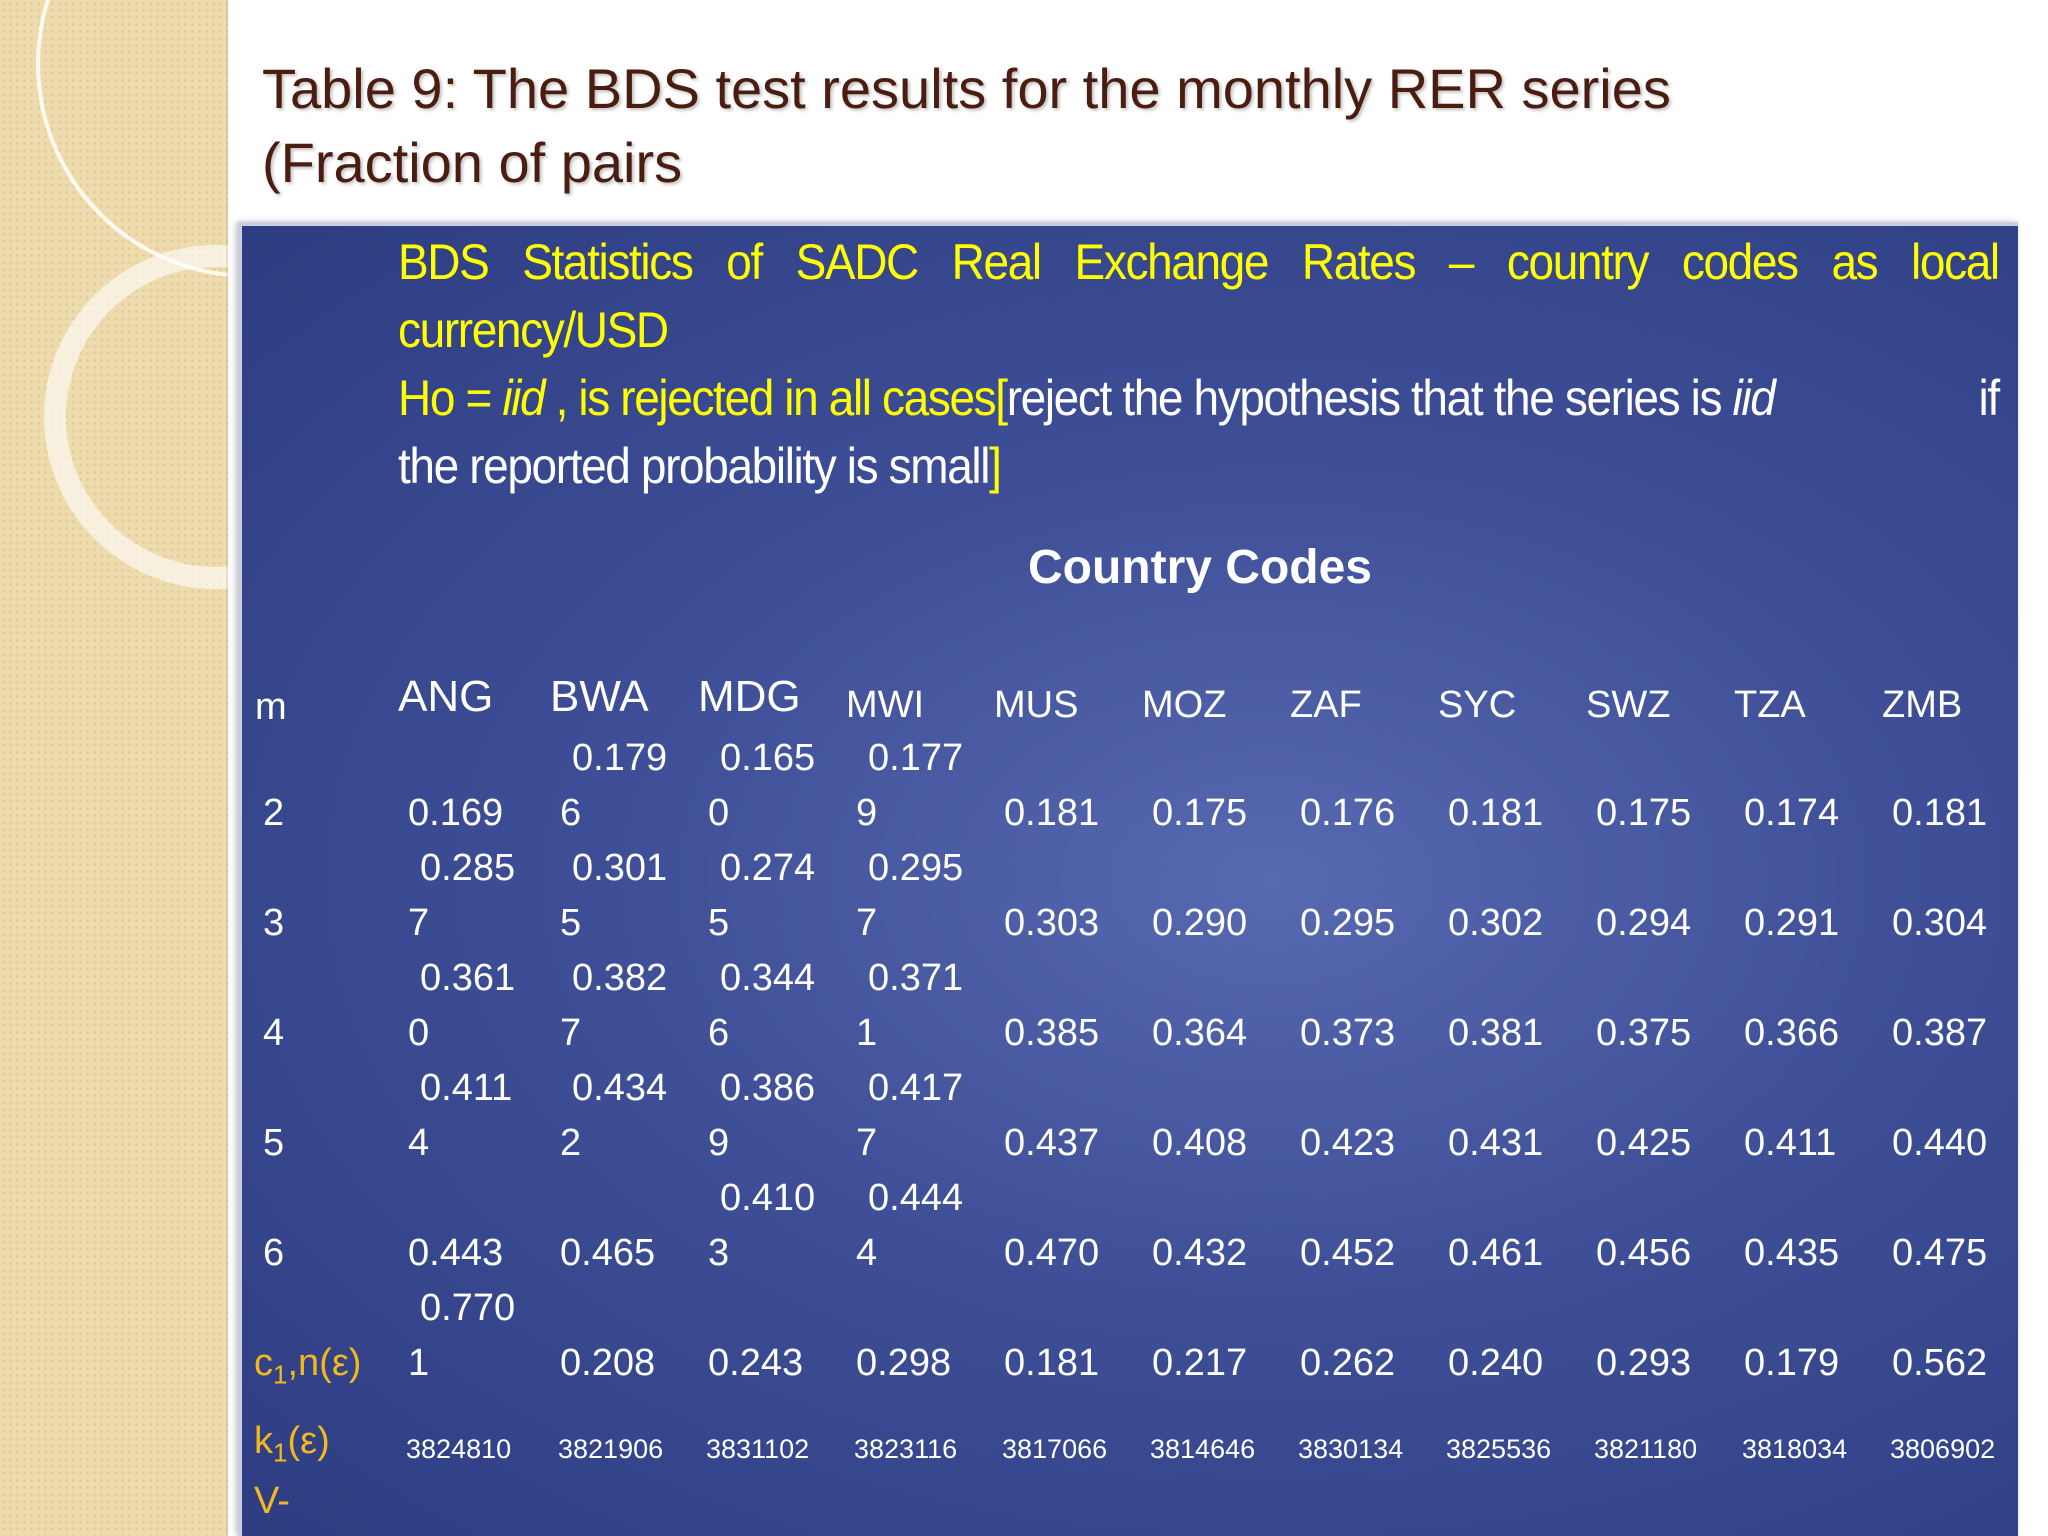 The width and height of the screenshot is (2048, 1536). What do you see at coordinates (1854, 262) in the screenshot?
I see `intro-word: as` at bounding box center [1854, 262].